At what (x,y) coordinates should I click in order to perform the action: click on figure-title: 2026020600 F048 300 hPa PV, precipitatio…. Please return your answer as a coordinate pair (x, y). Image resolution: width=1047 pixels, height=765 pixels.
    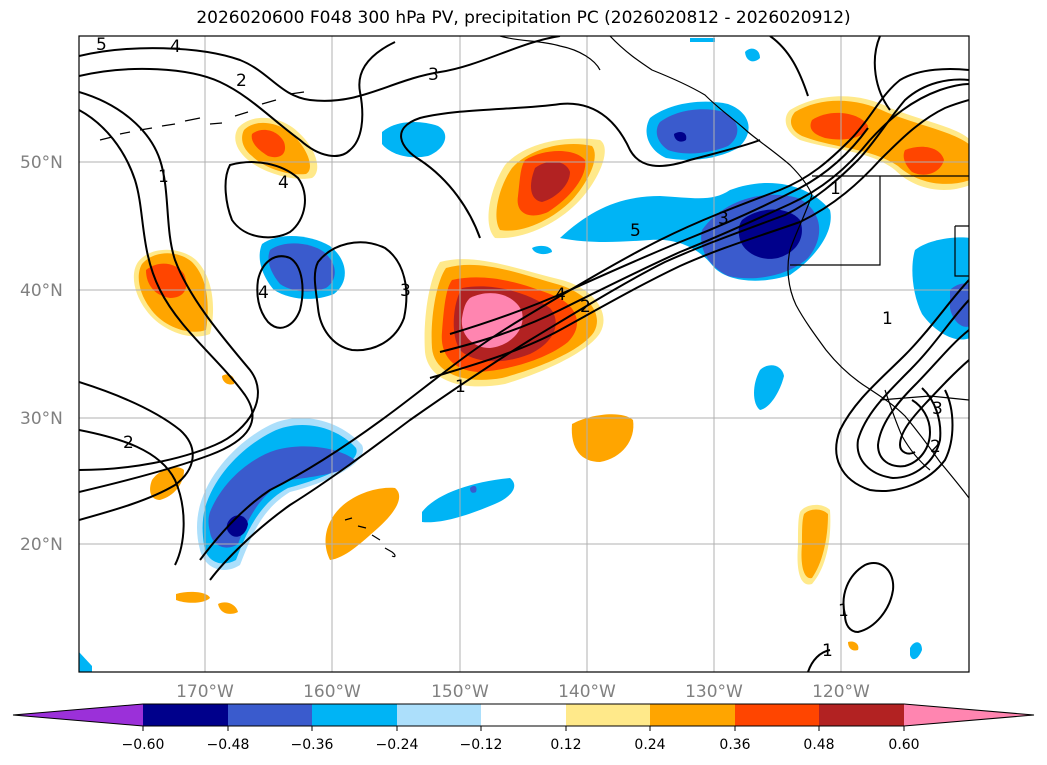
    Looking at the image, I should click on (523, 18).